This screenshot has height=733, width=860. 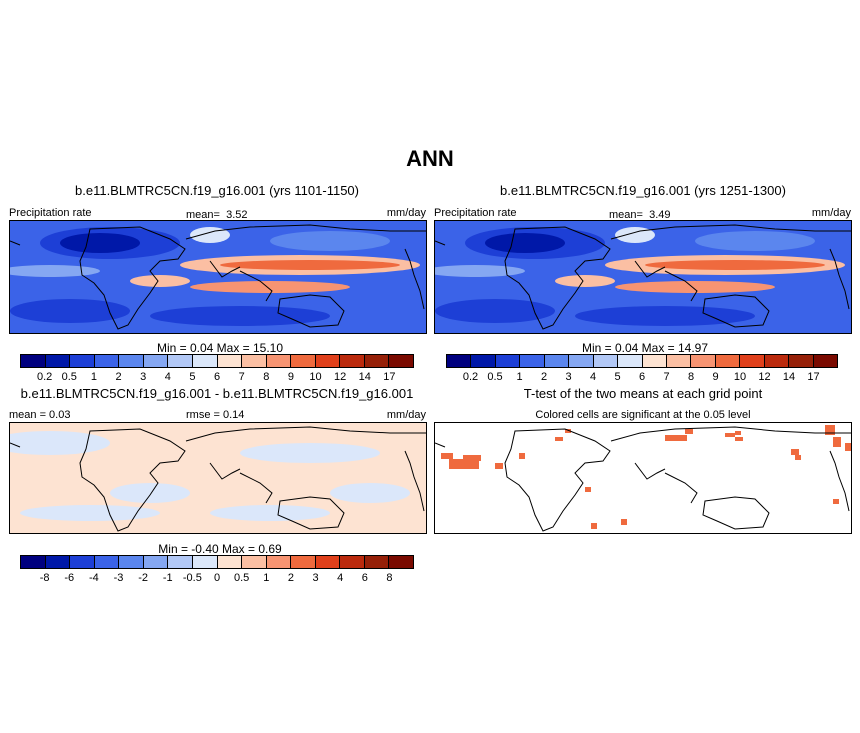 What do you see at coordinates (237, 215) in the screenshot?
I see `panel-1-mean-value: 3.52` at bounding box center [237, 215].